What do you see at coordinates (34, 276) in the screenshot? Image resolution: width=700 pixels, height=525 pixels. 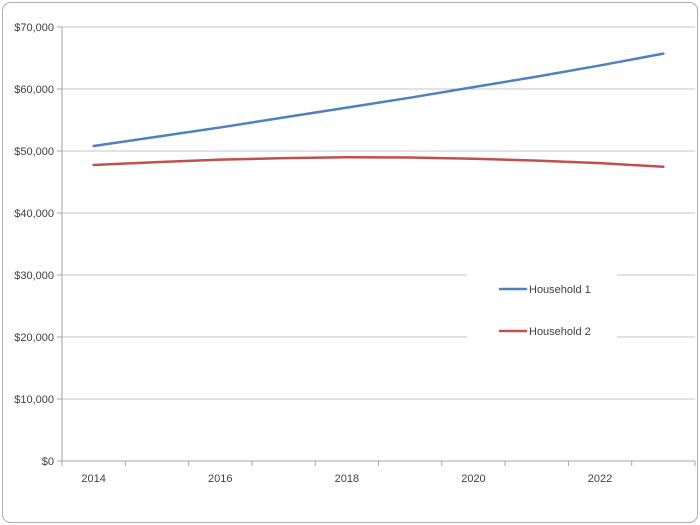 I see `y-tick-label: $30,000` at bounding box center [34, 276].